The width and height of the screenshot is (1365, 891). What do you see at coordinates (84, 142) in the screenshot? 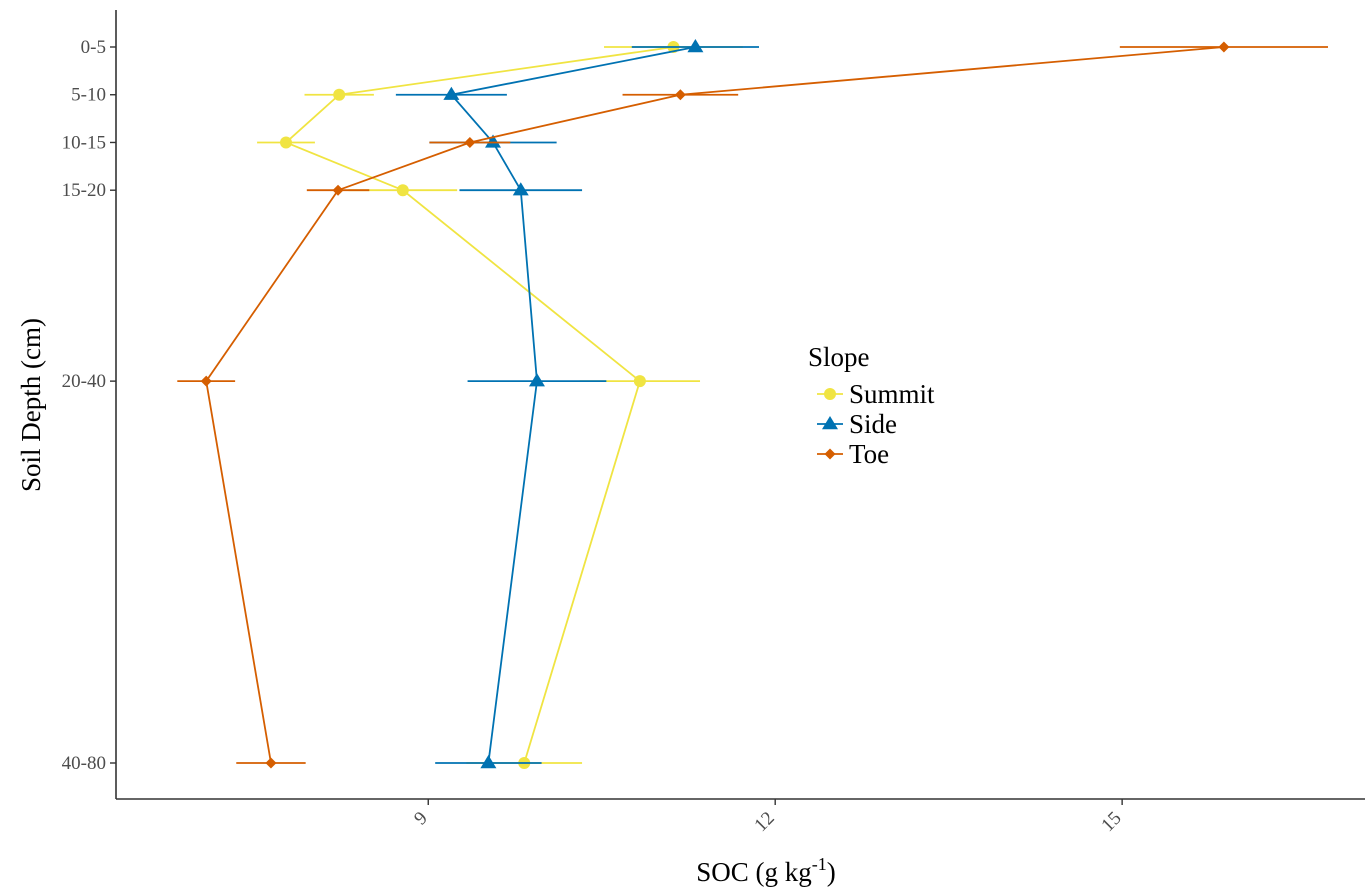
I see `y-tick-label: 10-15` at bounding box center [84, 142].